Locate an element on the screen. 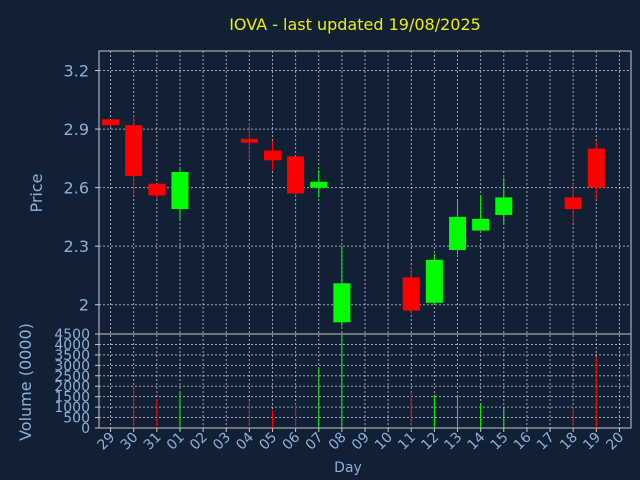 The height and width of the screenshot is (480, 640). price-tick-label: 3.2 is located at coordinates (76, 71).